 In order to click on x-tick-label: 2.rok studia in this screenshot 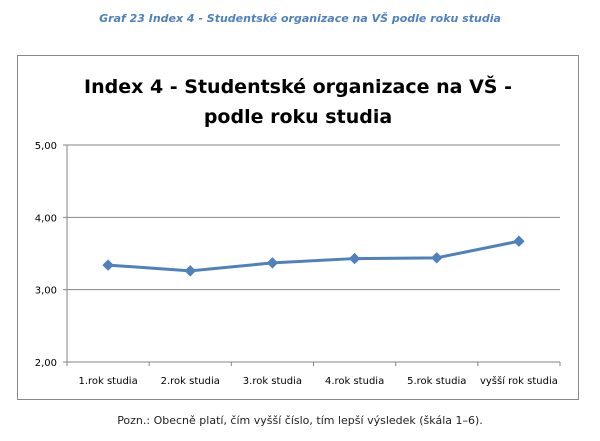, I will do `click(190, 381)`.